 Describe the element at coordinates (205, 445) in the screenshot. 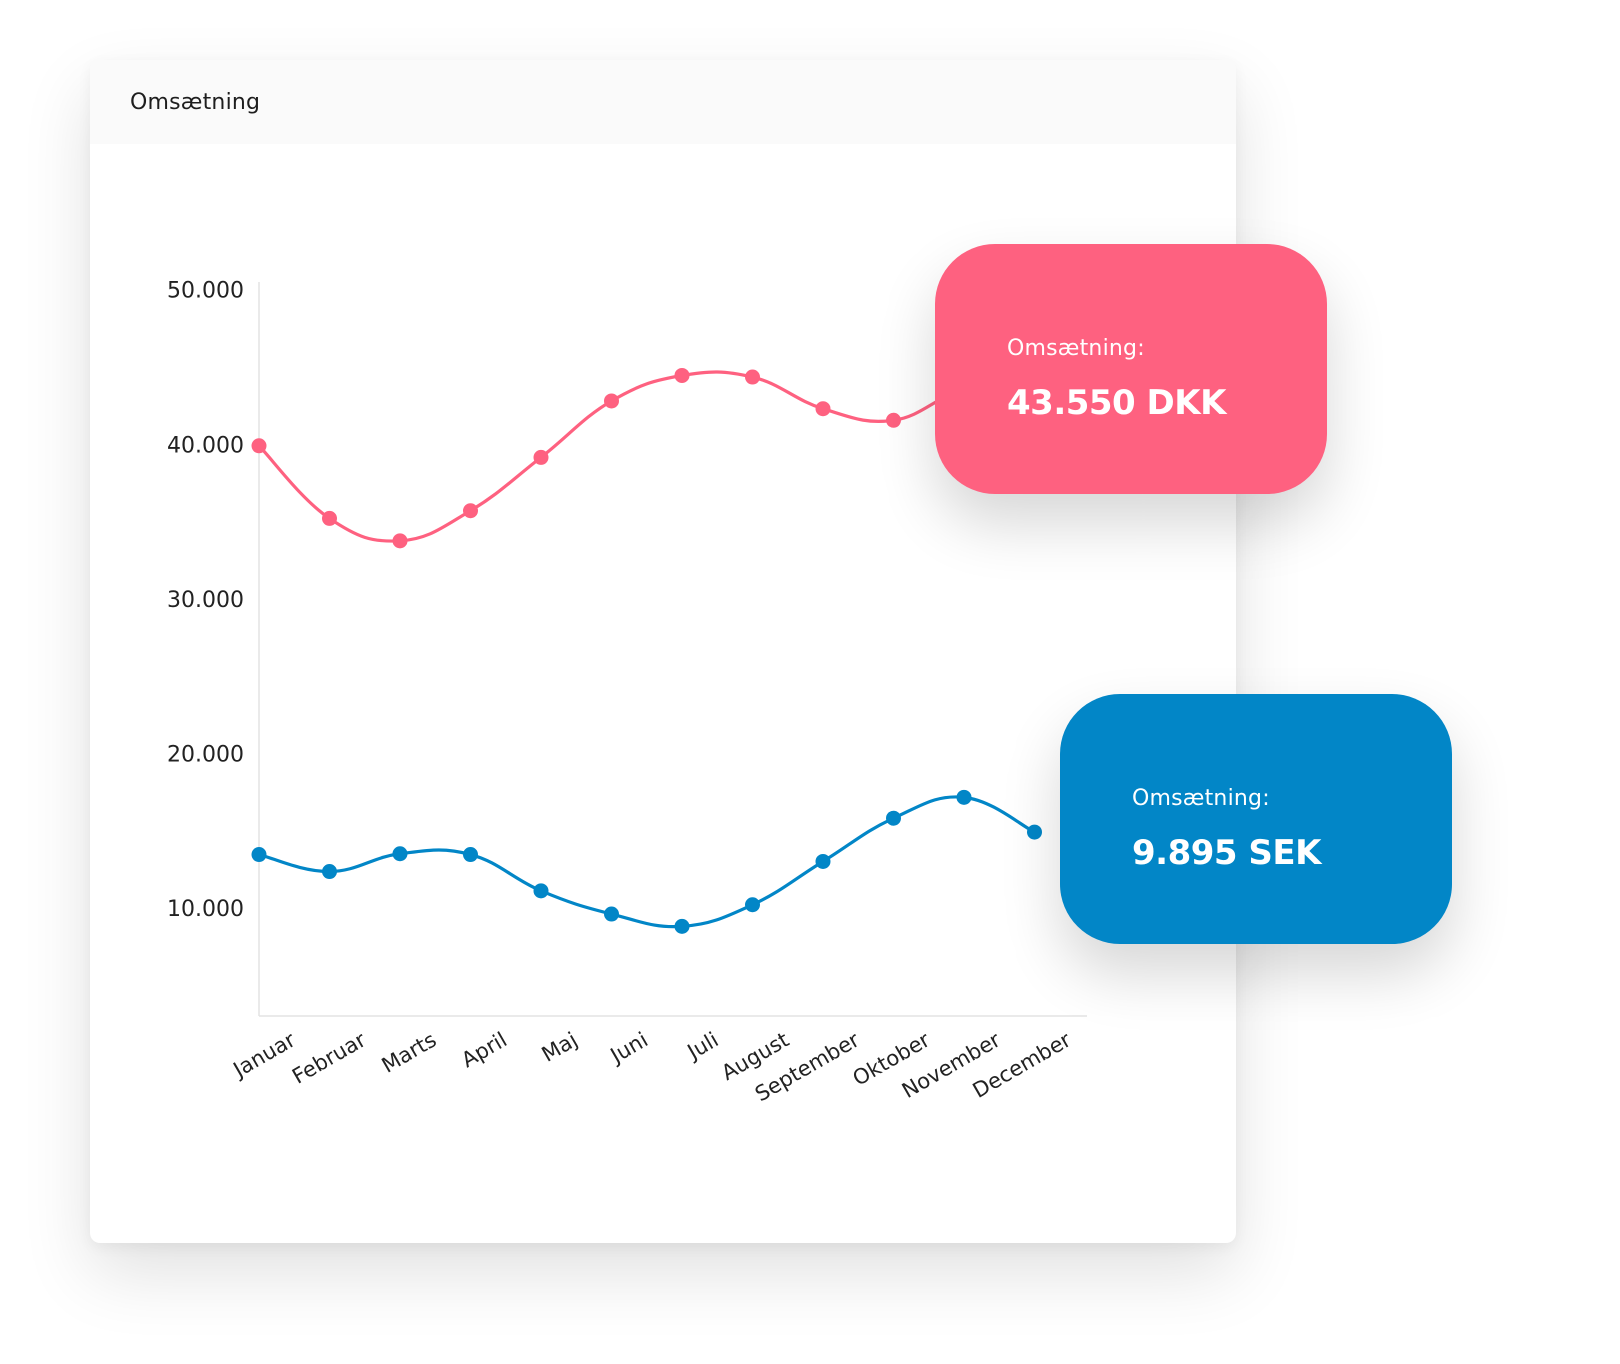

I see `y-tick-label: 40.000` at that location.